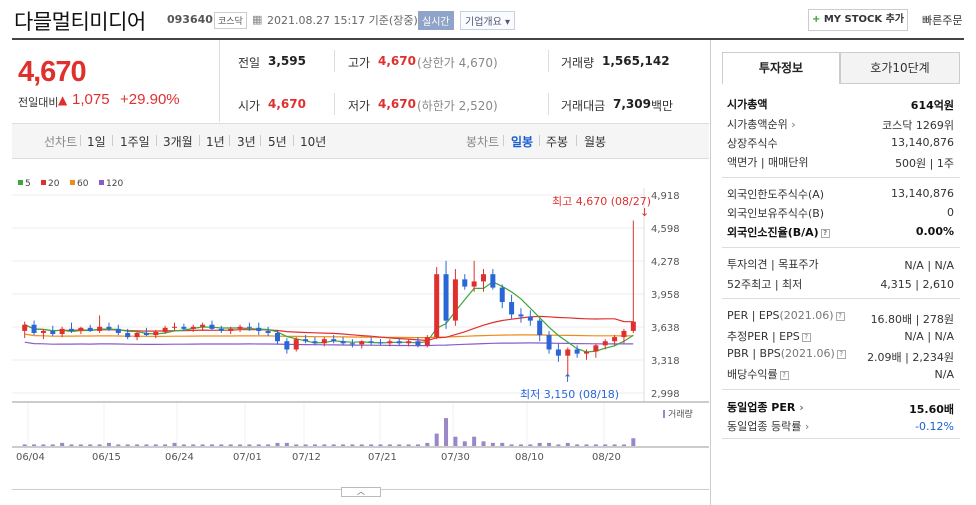 Image resolution: width=976 pixels, height=505 pixels. What do you see at coordinates (179, 457) in the screenshot?
I see `x-tick-label: 06/24` at bounding box center [179, 457].